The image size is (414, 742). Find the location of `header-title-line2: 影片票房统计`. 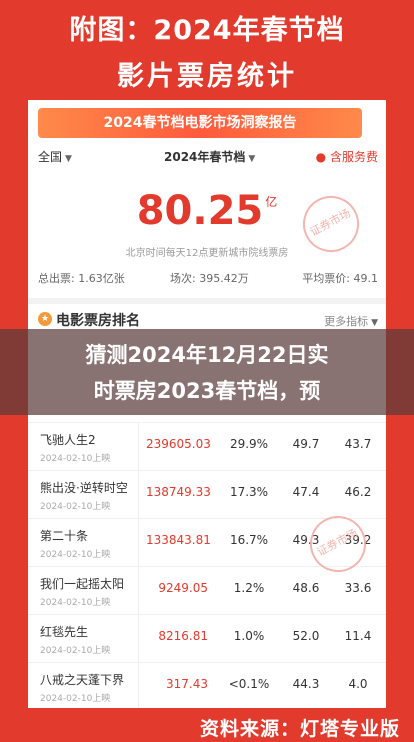

header-title-line2: 影片票房统计 is located at coordinates (207, 76).